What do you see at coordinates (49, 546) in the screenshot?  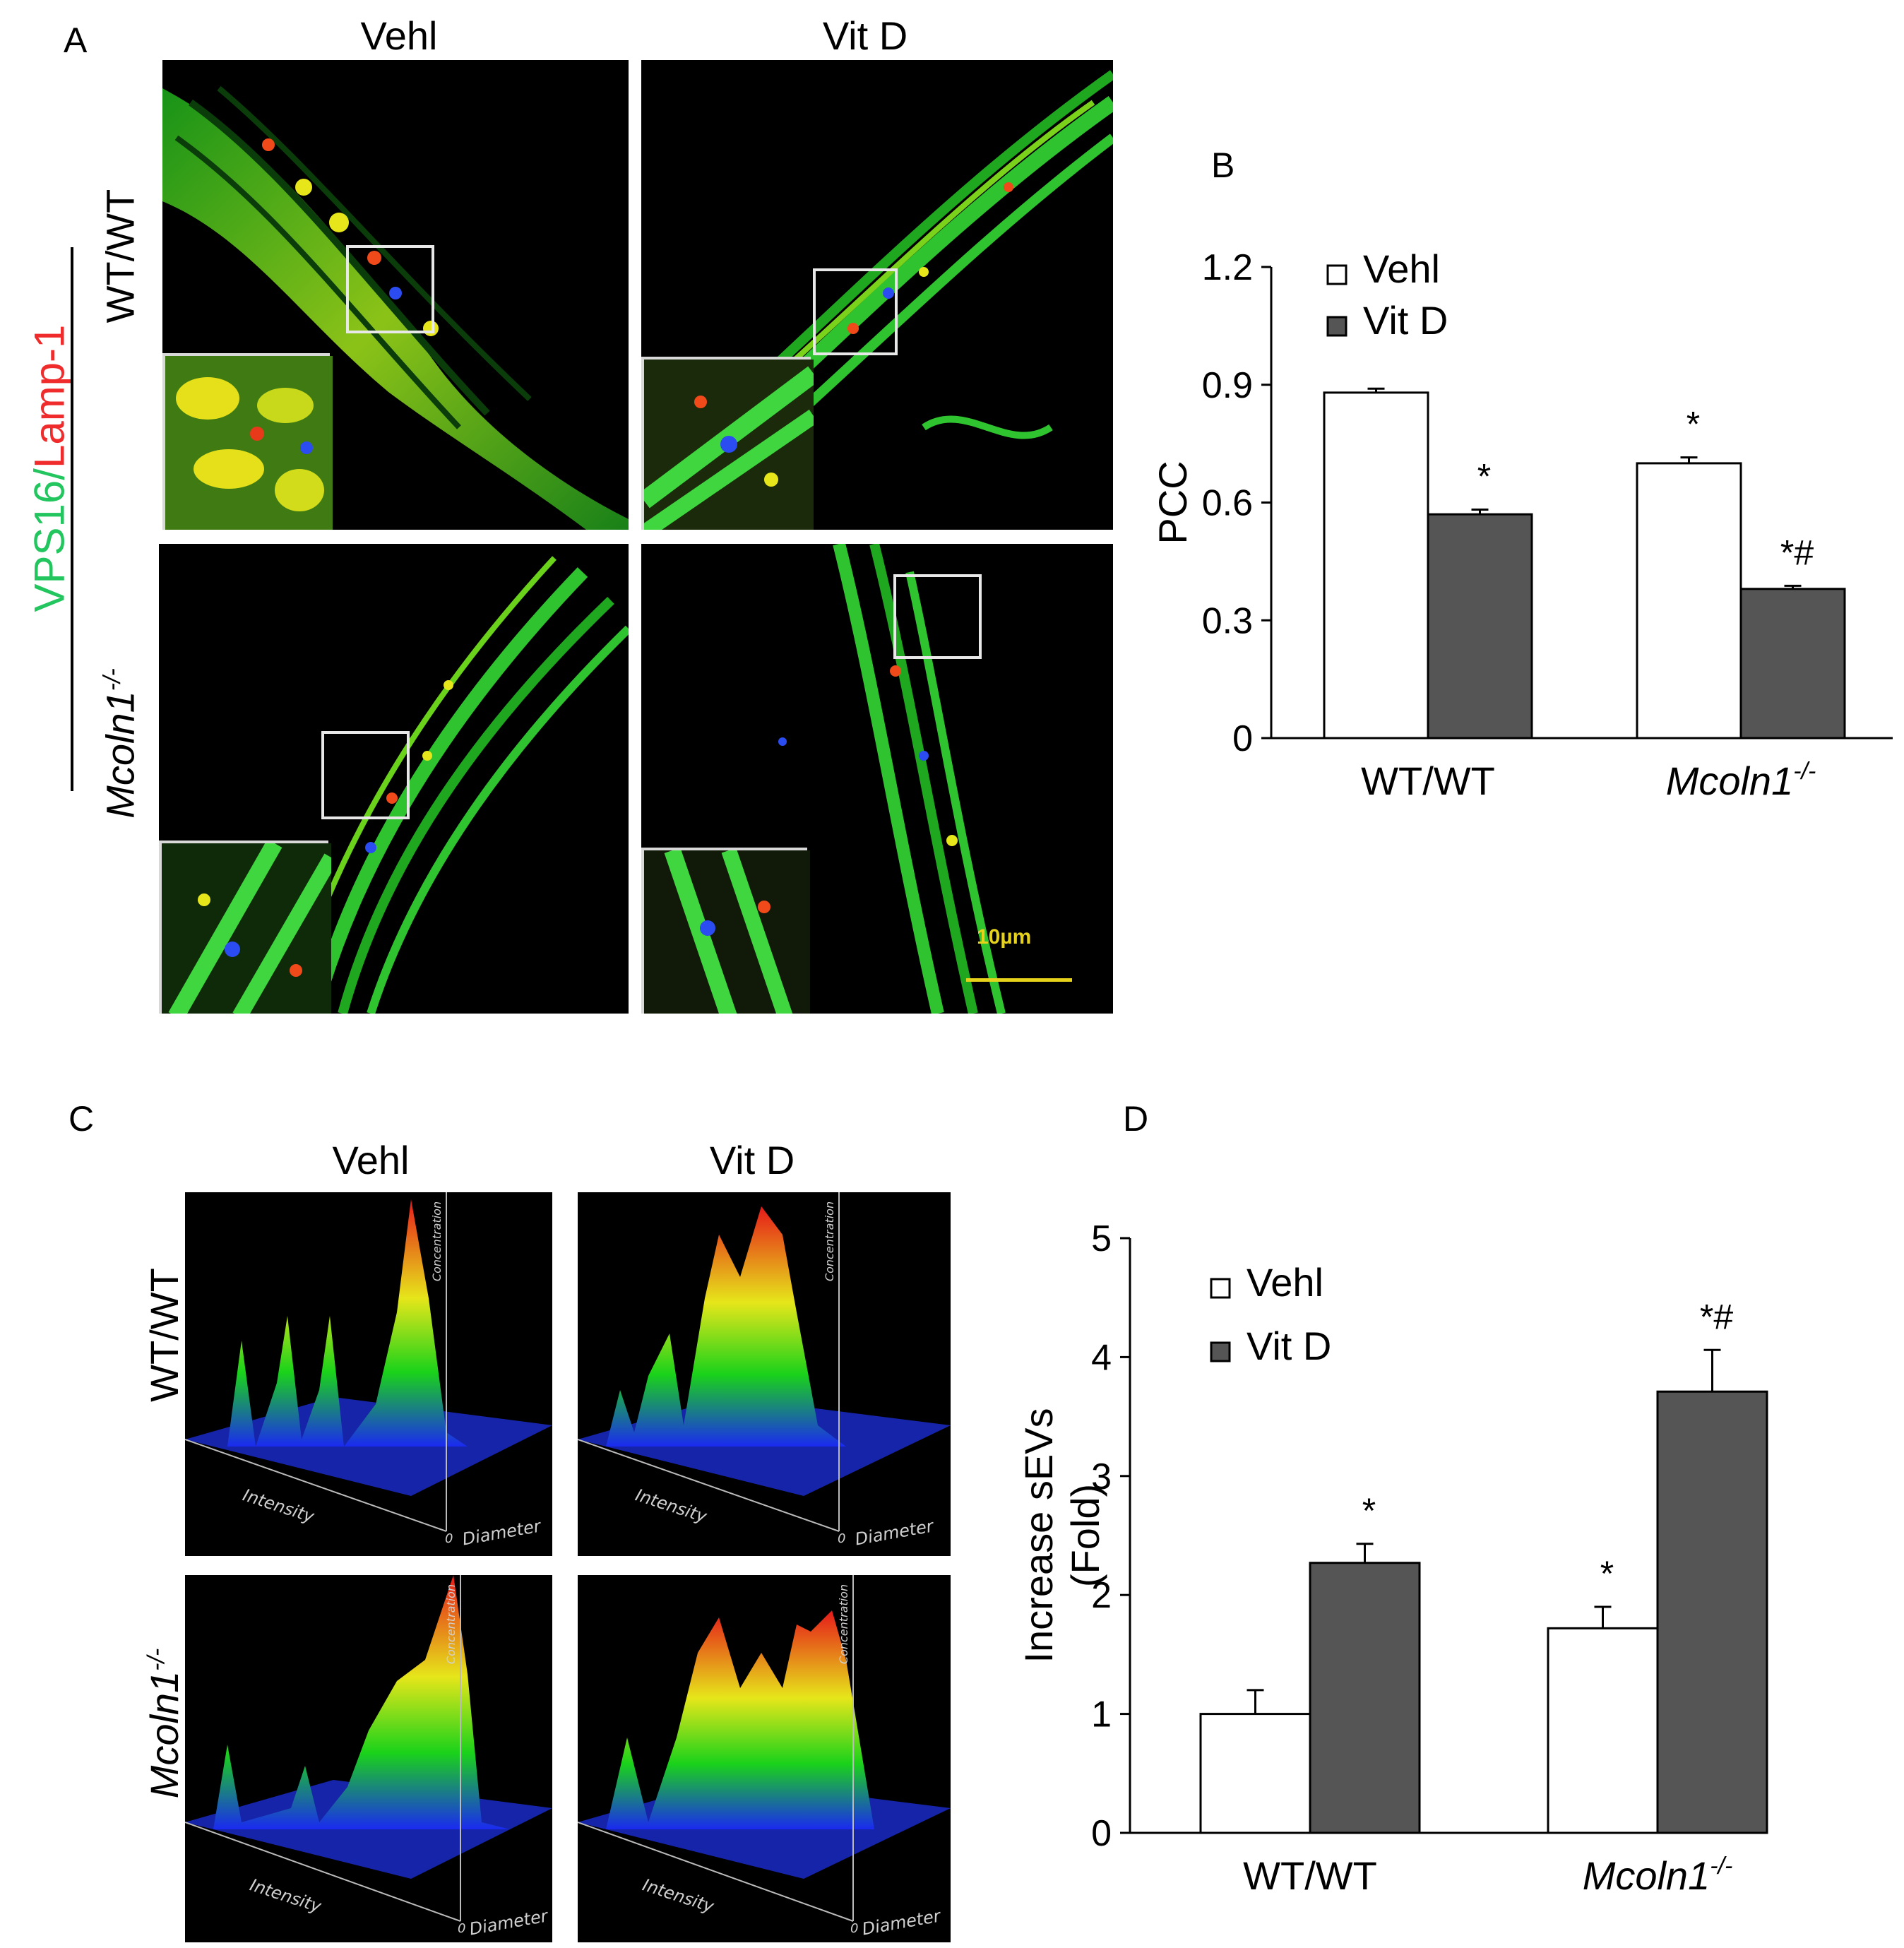 I see `stain-green-label: VPS16` at bounding box center [49, 546].